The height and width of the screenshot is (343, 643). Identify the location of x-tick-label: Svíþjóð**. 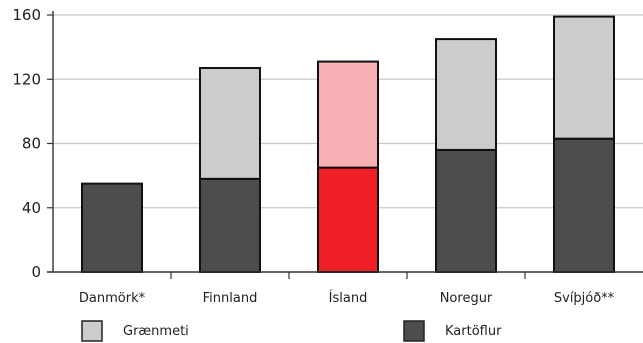
(584, 298).